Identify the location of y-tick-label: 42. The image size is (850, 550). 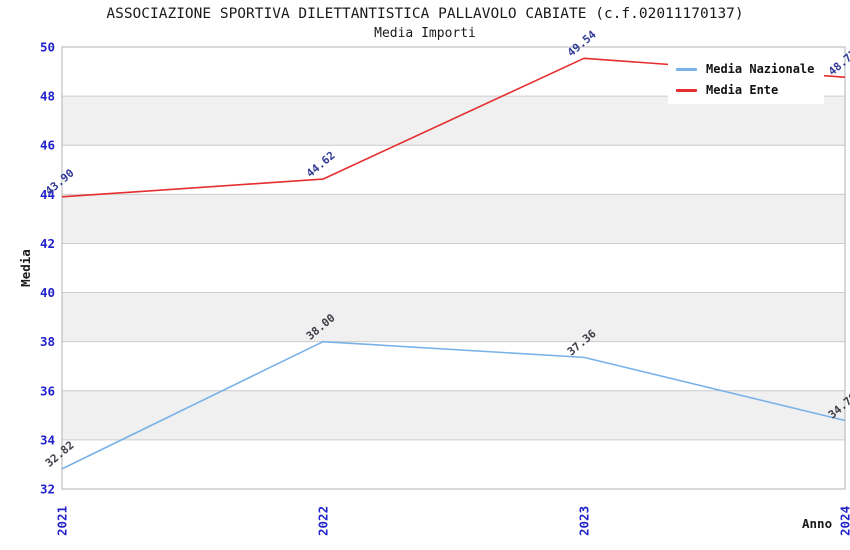
(47, 243).